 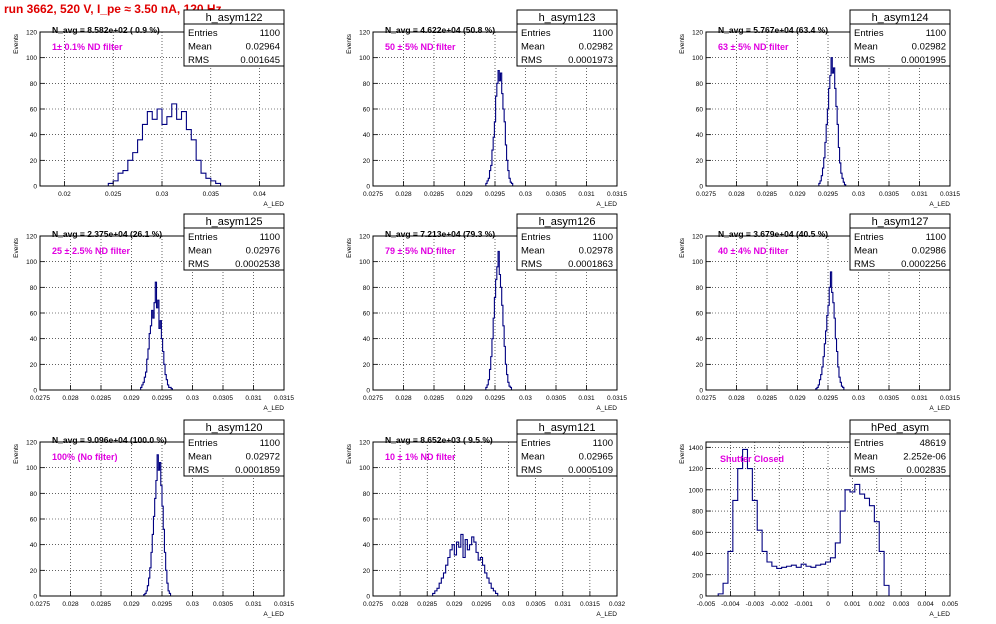 I want to click on page-title: run 3662, 520 V, I_pe ≈ 3.50 nA, 120 Hz, so click(x=113, y=9).